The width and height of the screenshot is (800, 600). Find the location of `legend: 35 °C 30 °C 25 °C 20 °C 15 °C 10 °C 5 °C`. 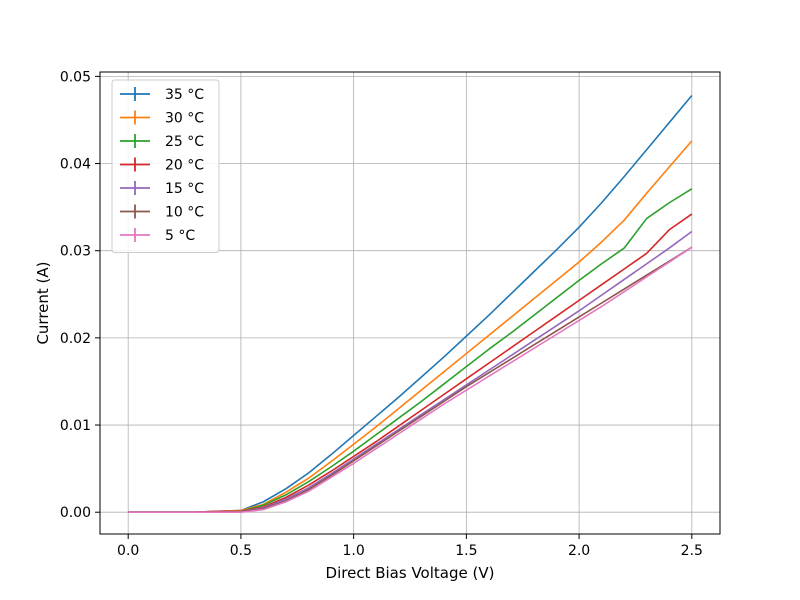

legend: 35 °C 30 °C 25 °C 20 °C 15 °C 10 °C 5 °C is located at coordinates (165, 166).